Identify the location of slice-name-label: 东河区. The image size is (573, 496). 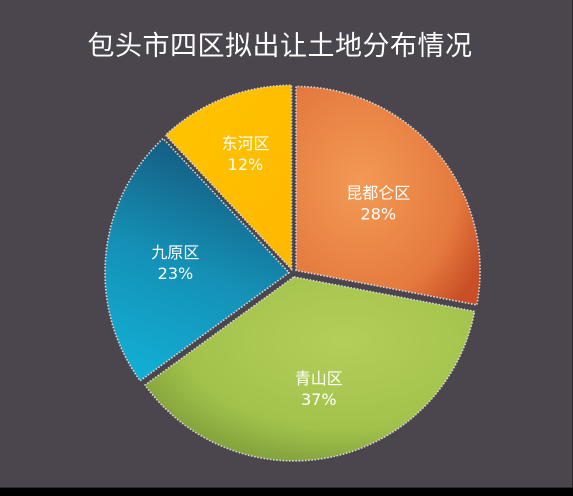
(245, 143).